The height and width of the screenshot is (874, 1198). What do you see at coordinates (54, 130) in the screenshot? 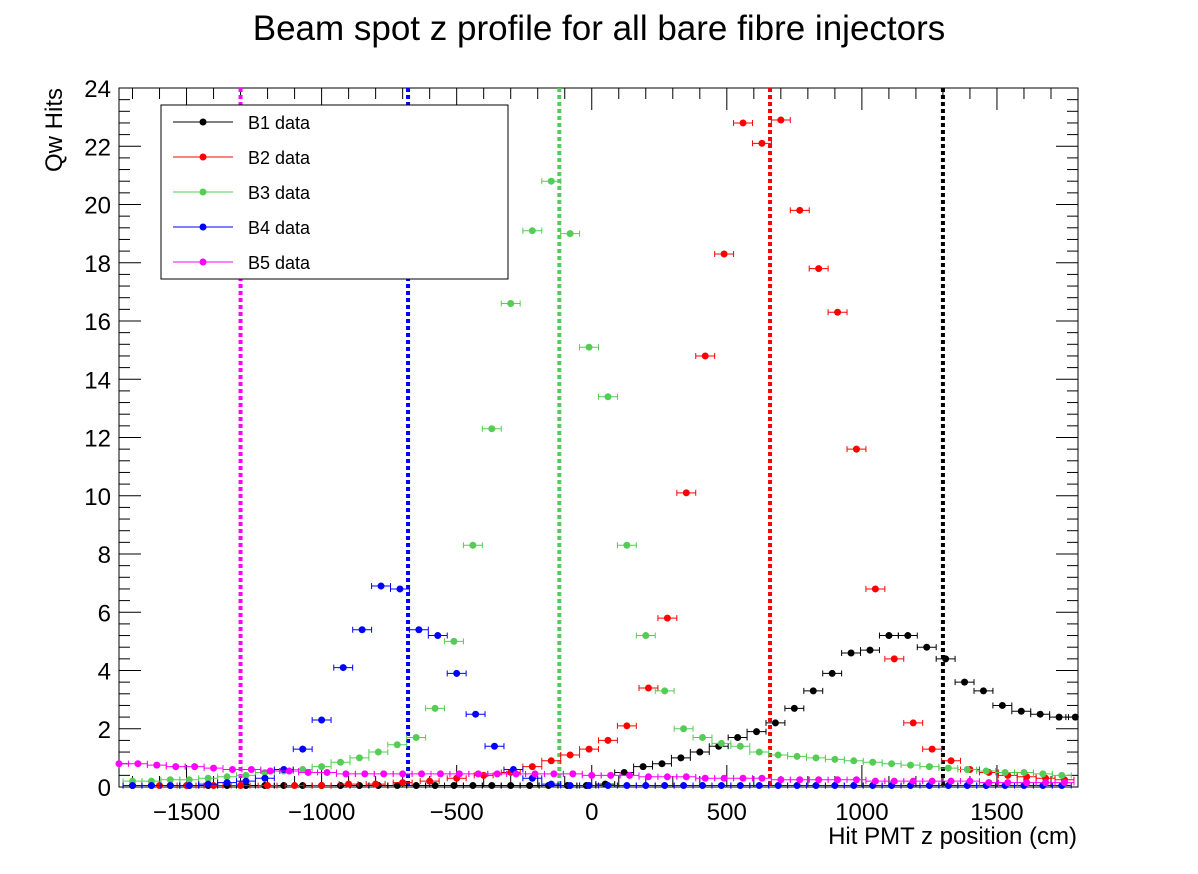
I see `y-axis-label: Qw Hits` at bounding box center [54, 130].